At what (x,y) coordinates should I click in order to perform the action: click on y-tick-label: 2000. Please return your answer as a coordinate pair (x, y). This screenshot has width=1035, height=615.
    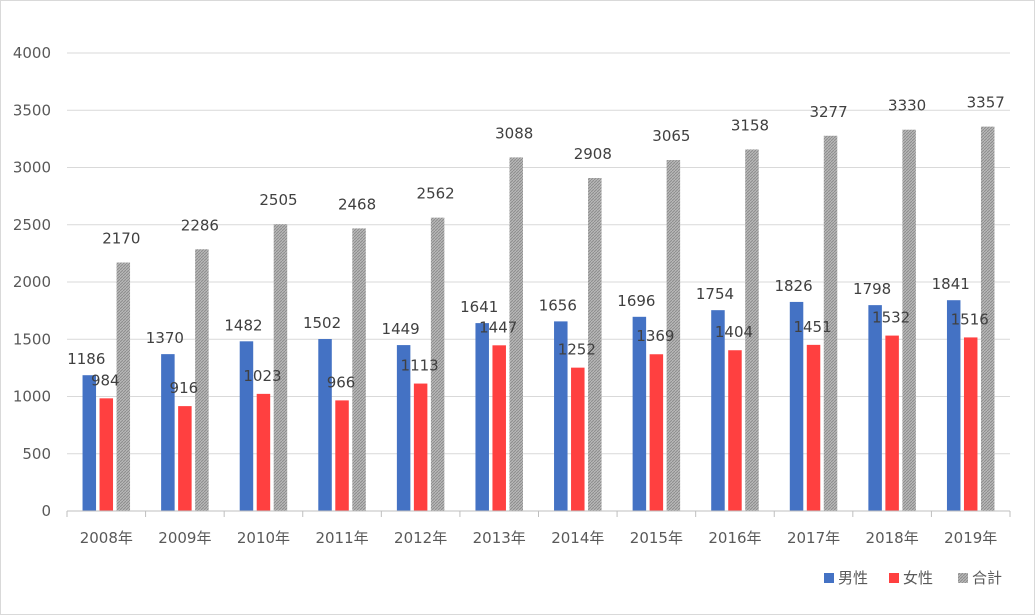
    Looking at the image, I should click on (32, 282).